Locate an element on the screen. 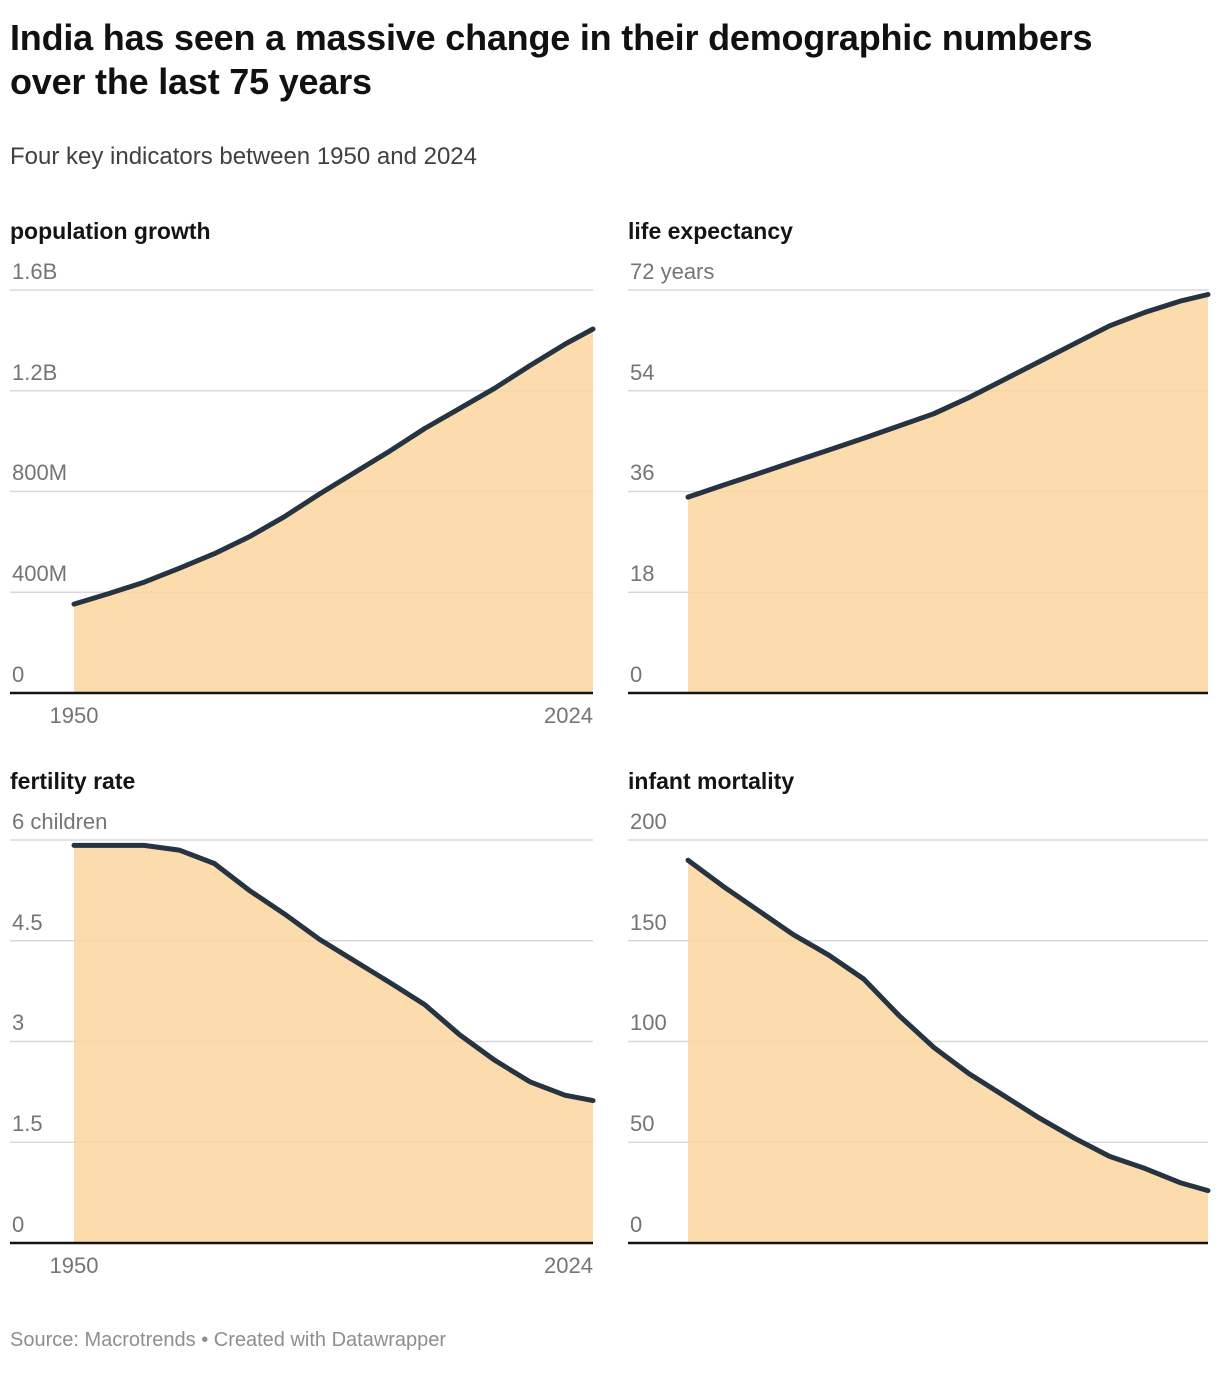  chart-title-population-growth: population growth is located at coordinates (110, 231).